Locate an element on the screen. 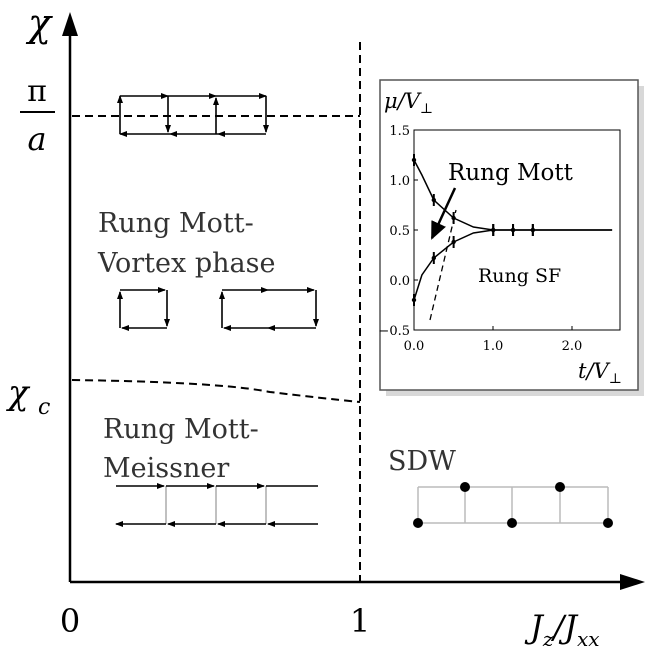 The width and height of the screenshot is (653, 646). phase-label-meissner-line1: Rung Mott- is located at coordinates (181, 429).